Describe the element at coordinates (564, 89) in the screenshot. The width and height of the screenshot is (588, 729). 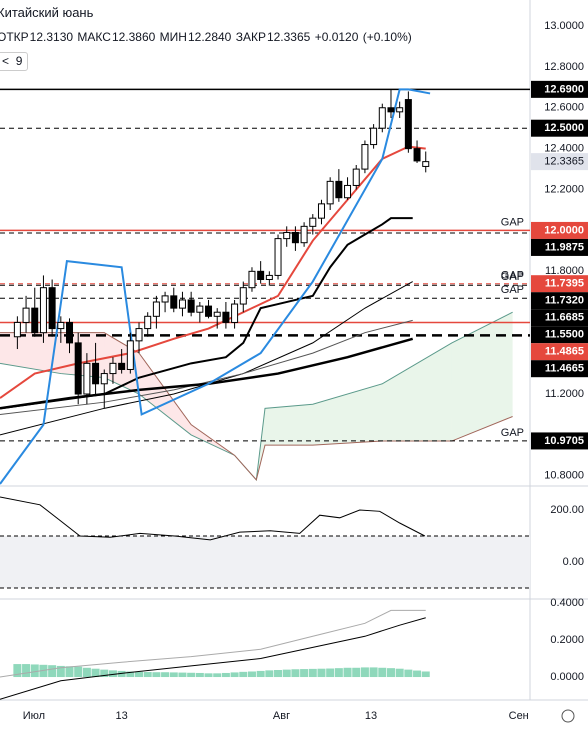
I see `price-label: 12.6900` at that location.